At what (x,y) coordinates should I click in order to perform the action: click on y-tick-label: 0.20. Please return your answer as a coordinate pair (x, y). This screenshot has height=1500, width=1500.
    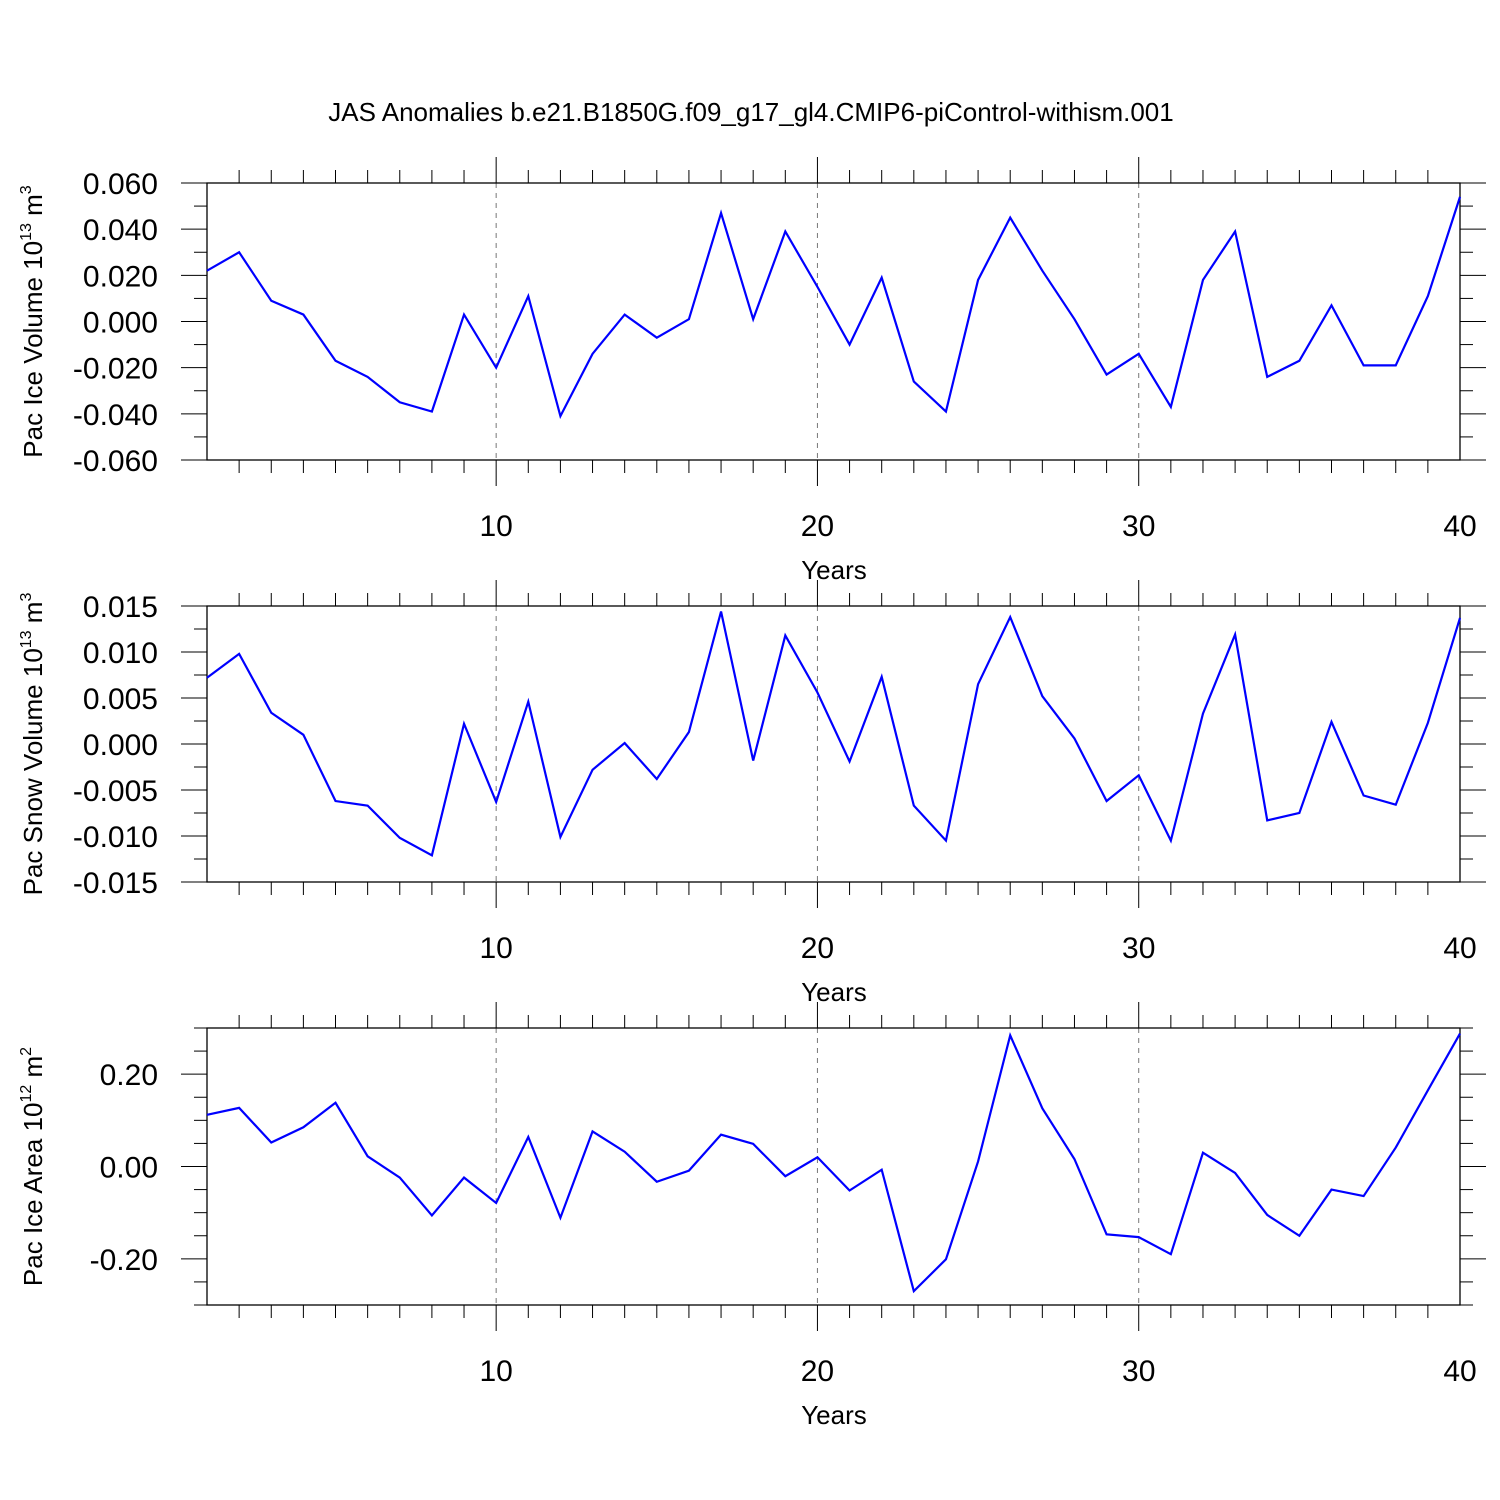
    Looking at the image, I should click on (129, 1075).